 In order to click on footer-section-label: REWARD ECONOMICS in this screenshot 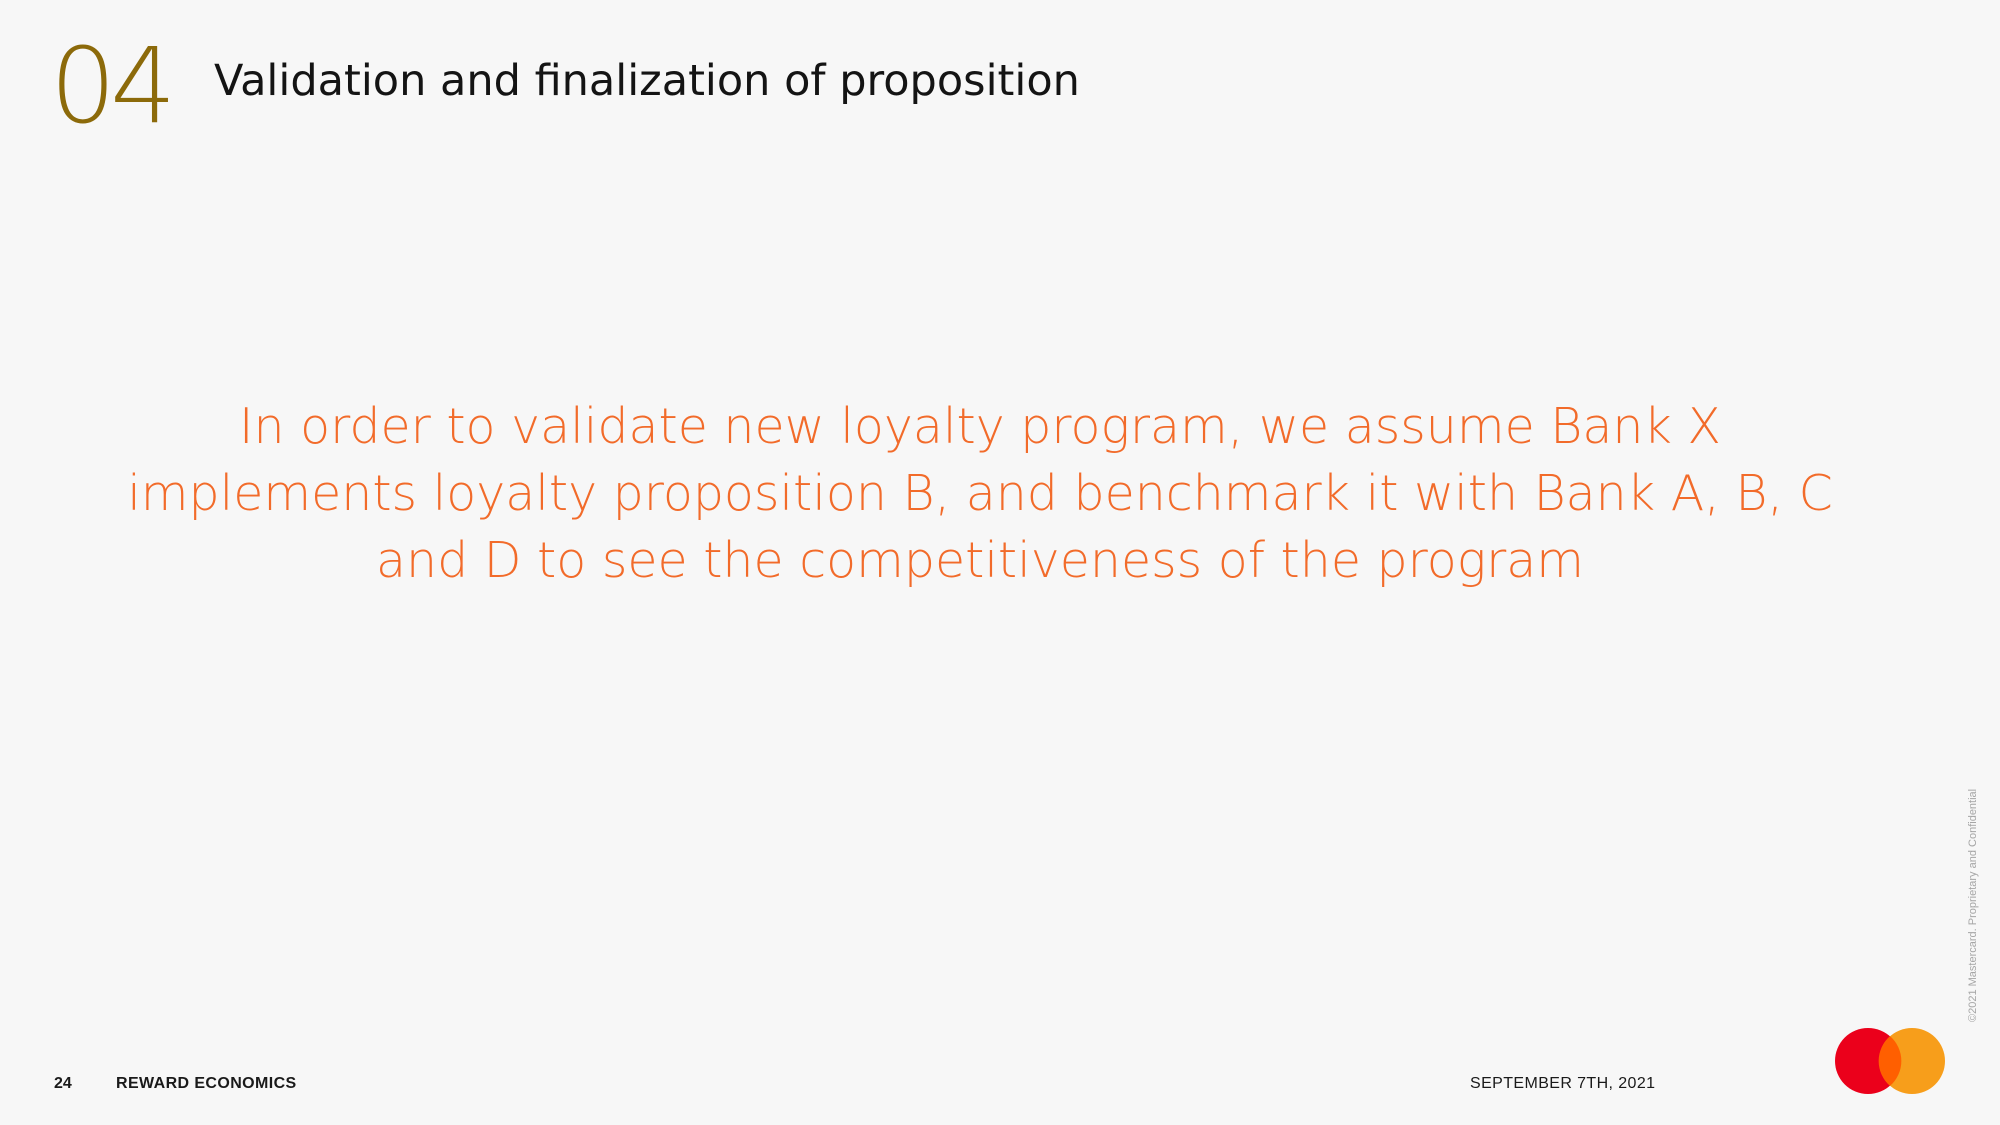, I will do `click(206, 1083)`.